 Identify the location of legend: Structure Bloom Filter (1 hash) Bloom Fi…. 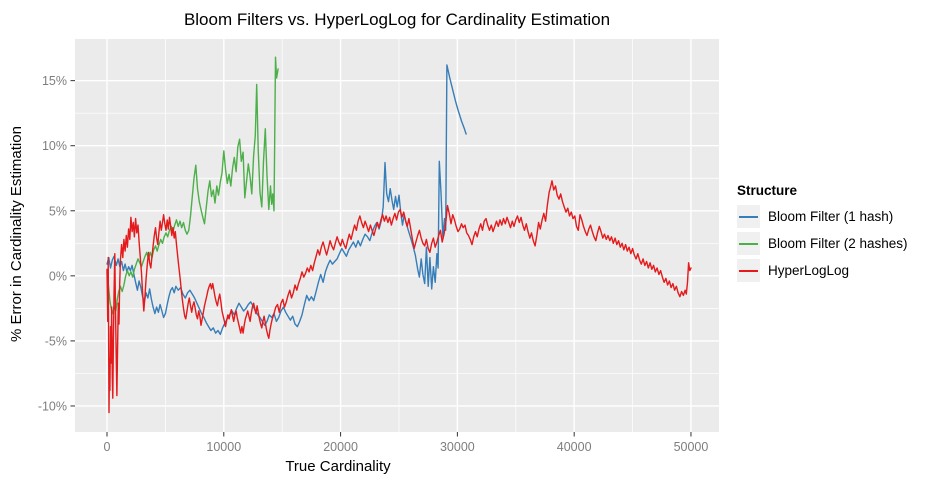
(822, 234).